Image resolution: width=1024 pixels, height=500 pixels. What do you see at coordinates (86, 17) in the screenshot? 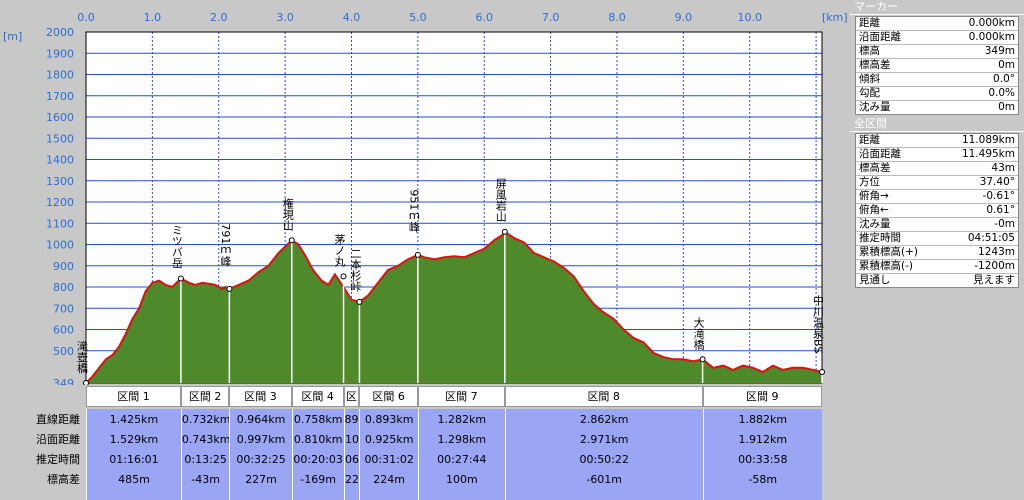
I see `x-tick-label: 0.0` at bounding box center [86, 17].